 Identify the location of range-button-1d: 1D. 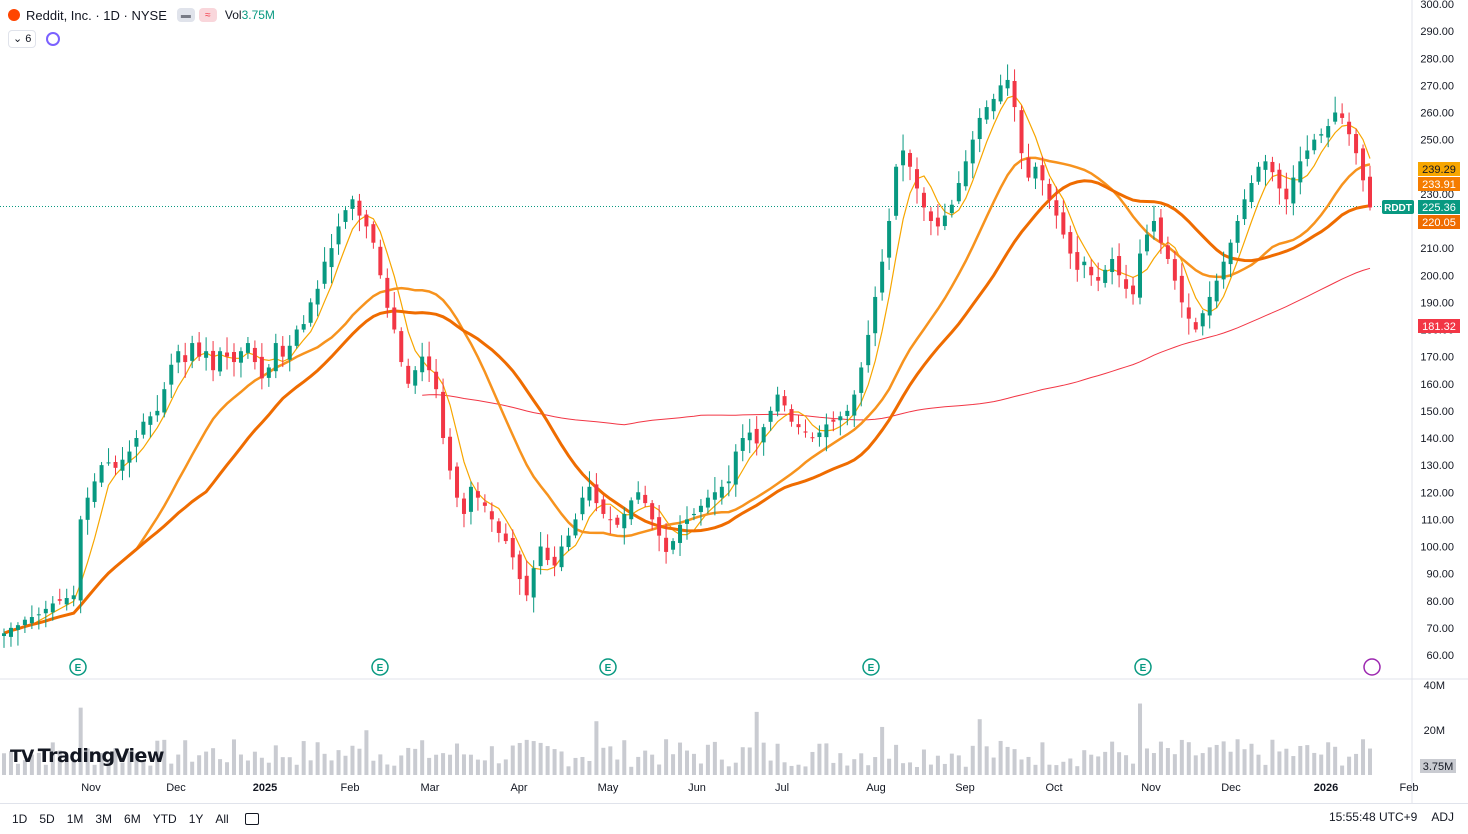
(20, 819).